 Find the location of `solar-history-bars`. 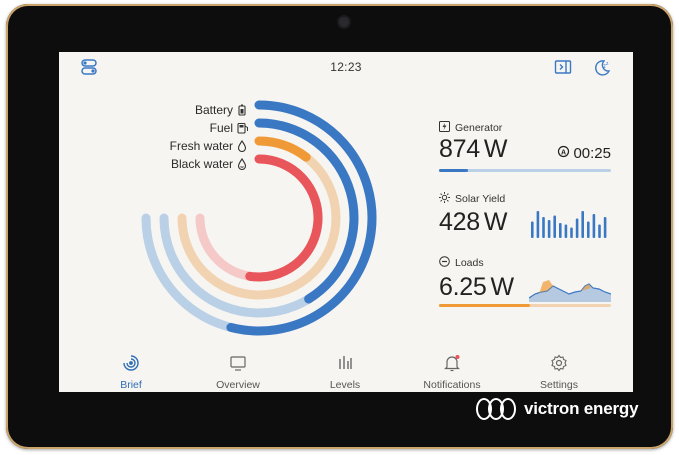

solar-history-bars is located at coordinates (569, 224).